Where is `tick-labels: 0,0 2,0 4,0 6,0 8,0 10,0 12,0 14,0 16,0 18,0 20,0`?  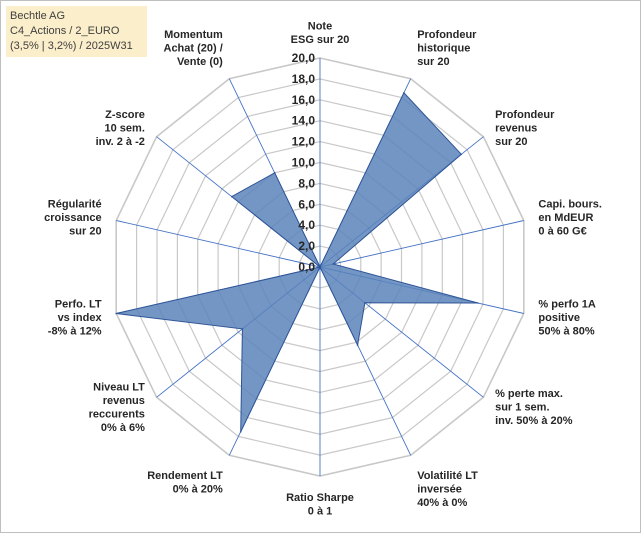 tick-labels: 0,0 2,0 4,0 6,0 8,0 10,0 12,0 14,0 16,0 18,0 20,0 is located at coordinates (304, 162).